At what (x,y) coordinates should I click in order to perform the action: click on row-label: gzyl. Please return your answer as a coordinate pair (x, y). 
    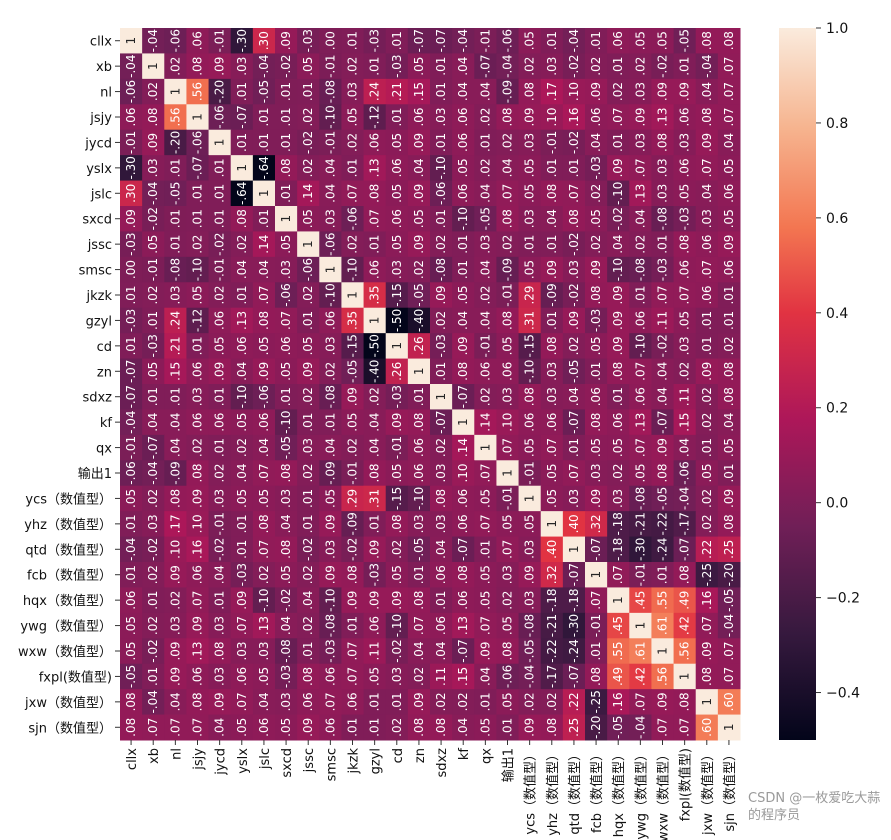
    Looking at the image, I should click on (99, 321).